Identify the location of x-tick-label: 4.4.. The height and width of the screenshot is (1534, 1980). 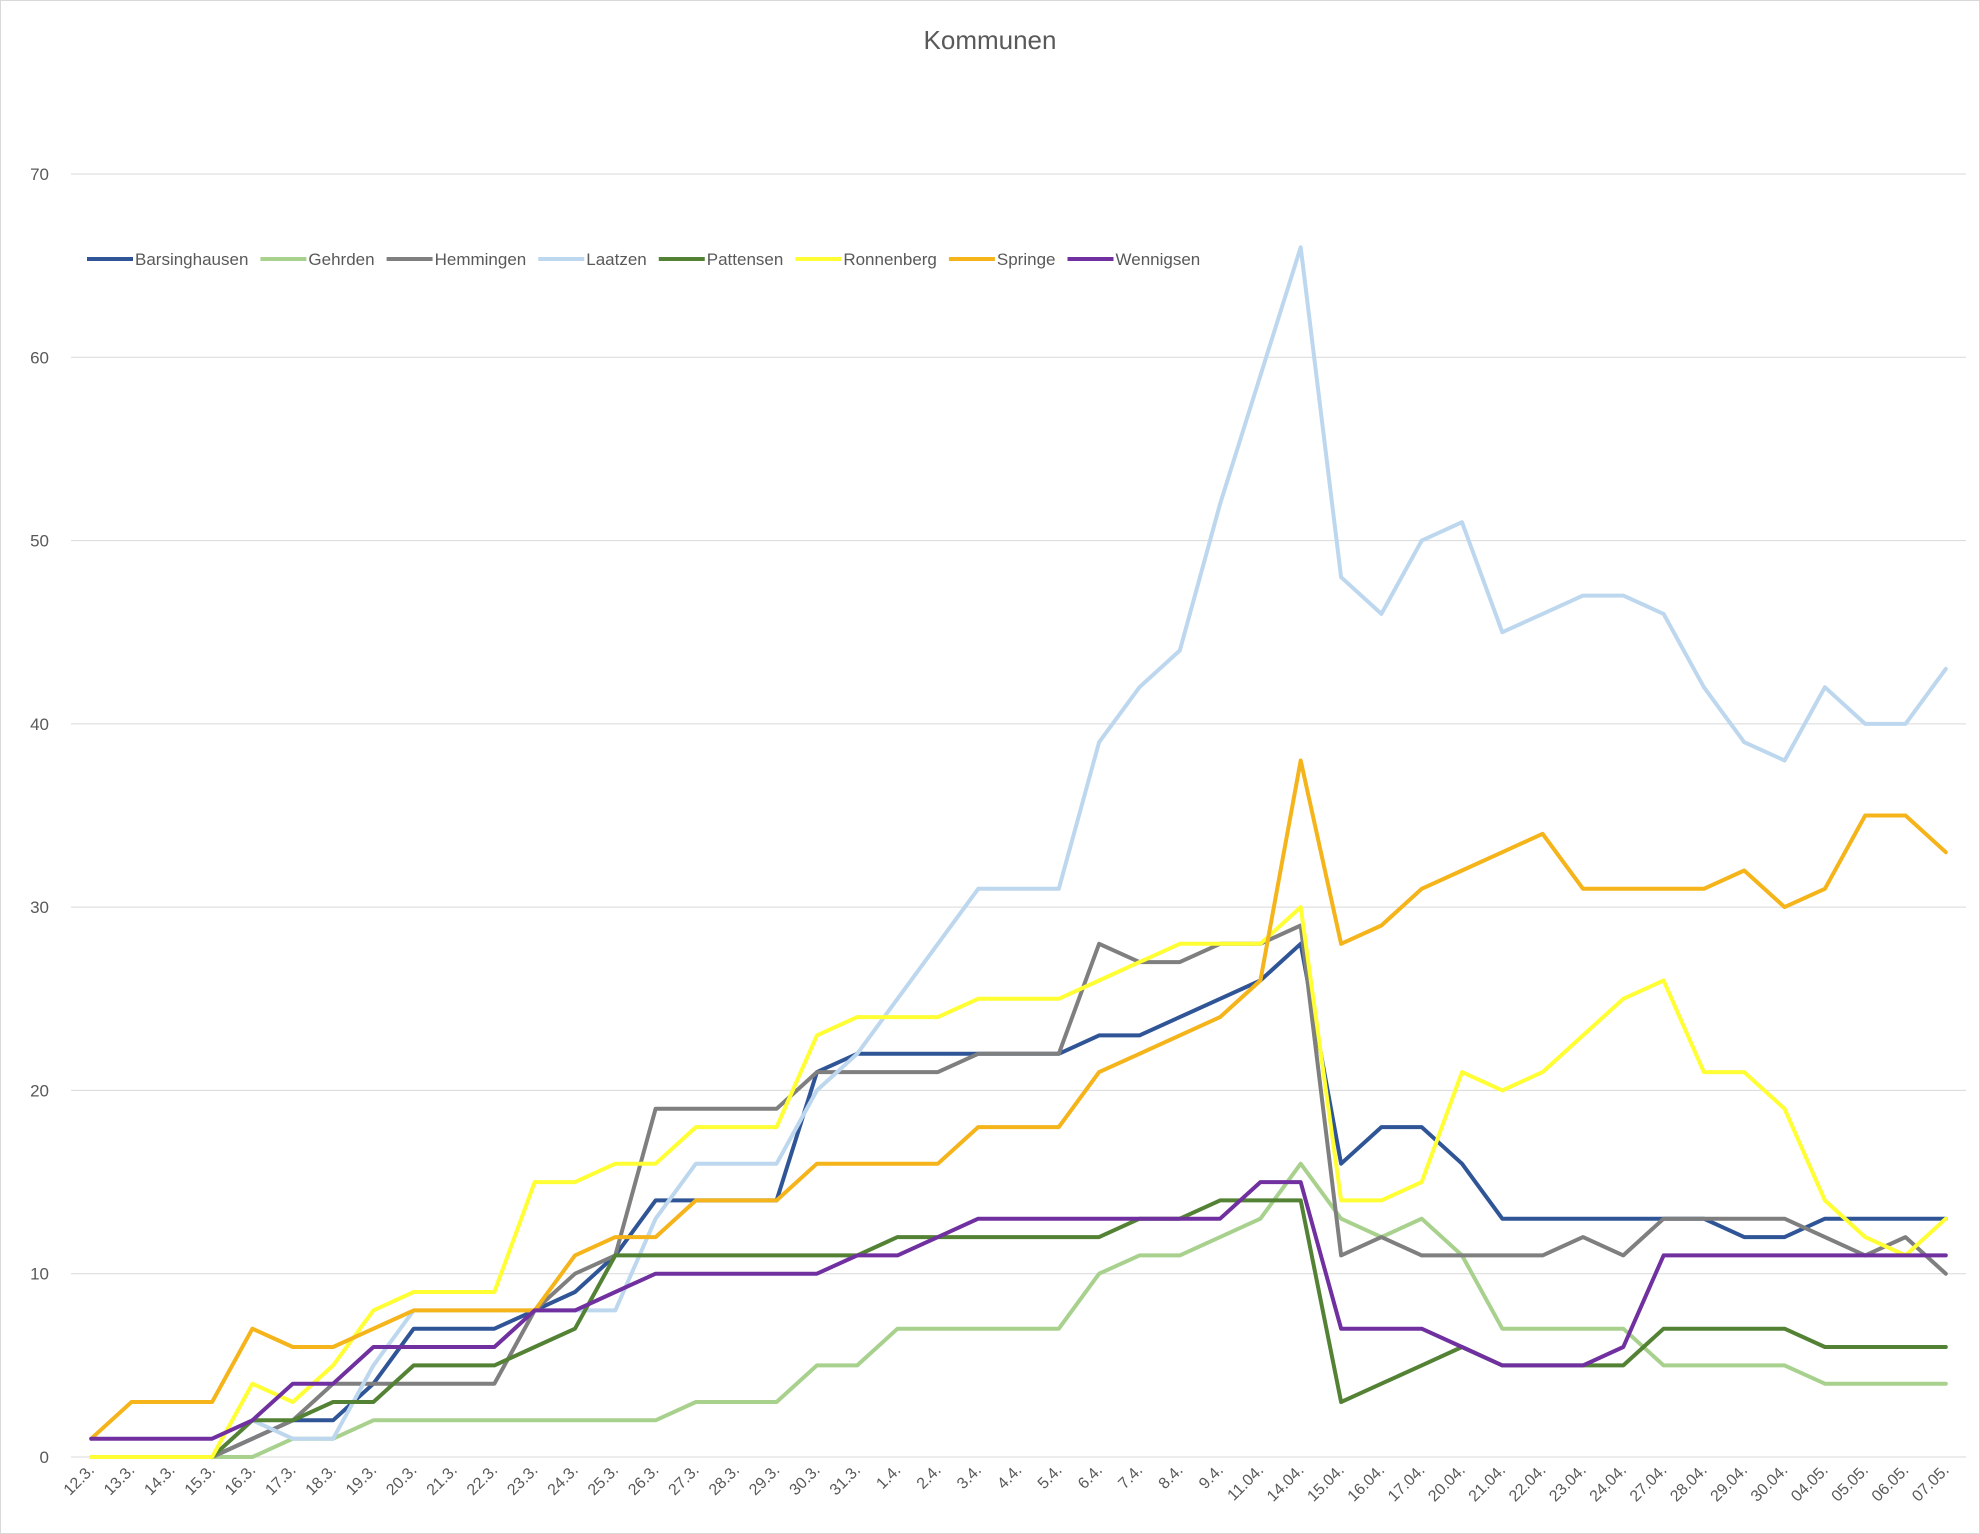
(1009, 1477).